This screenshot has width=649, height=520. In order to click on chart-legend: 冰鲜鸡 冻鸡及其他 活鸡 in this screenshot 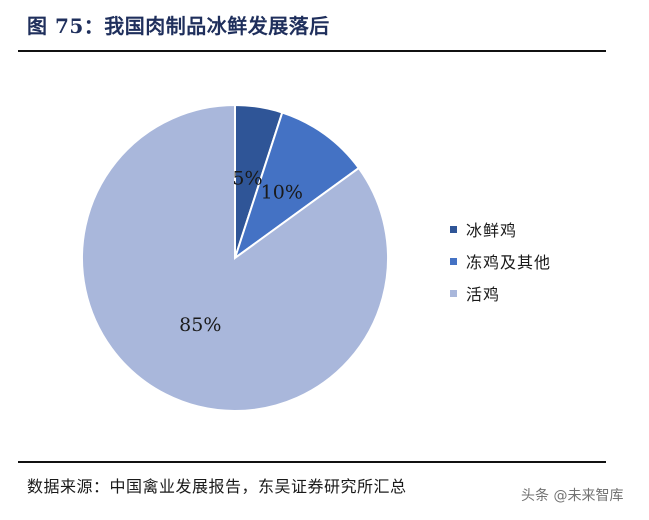, I will do `click(500, 261)`.